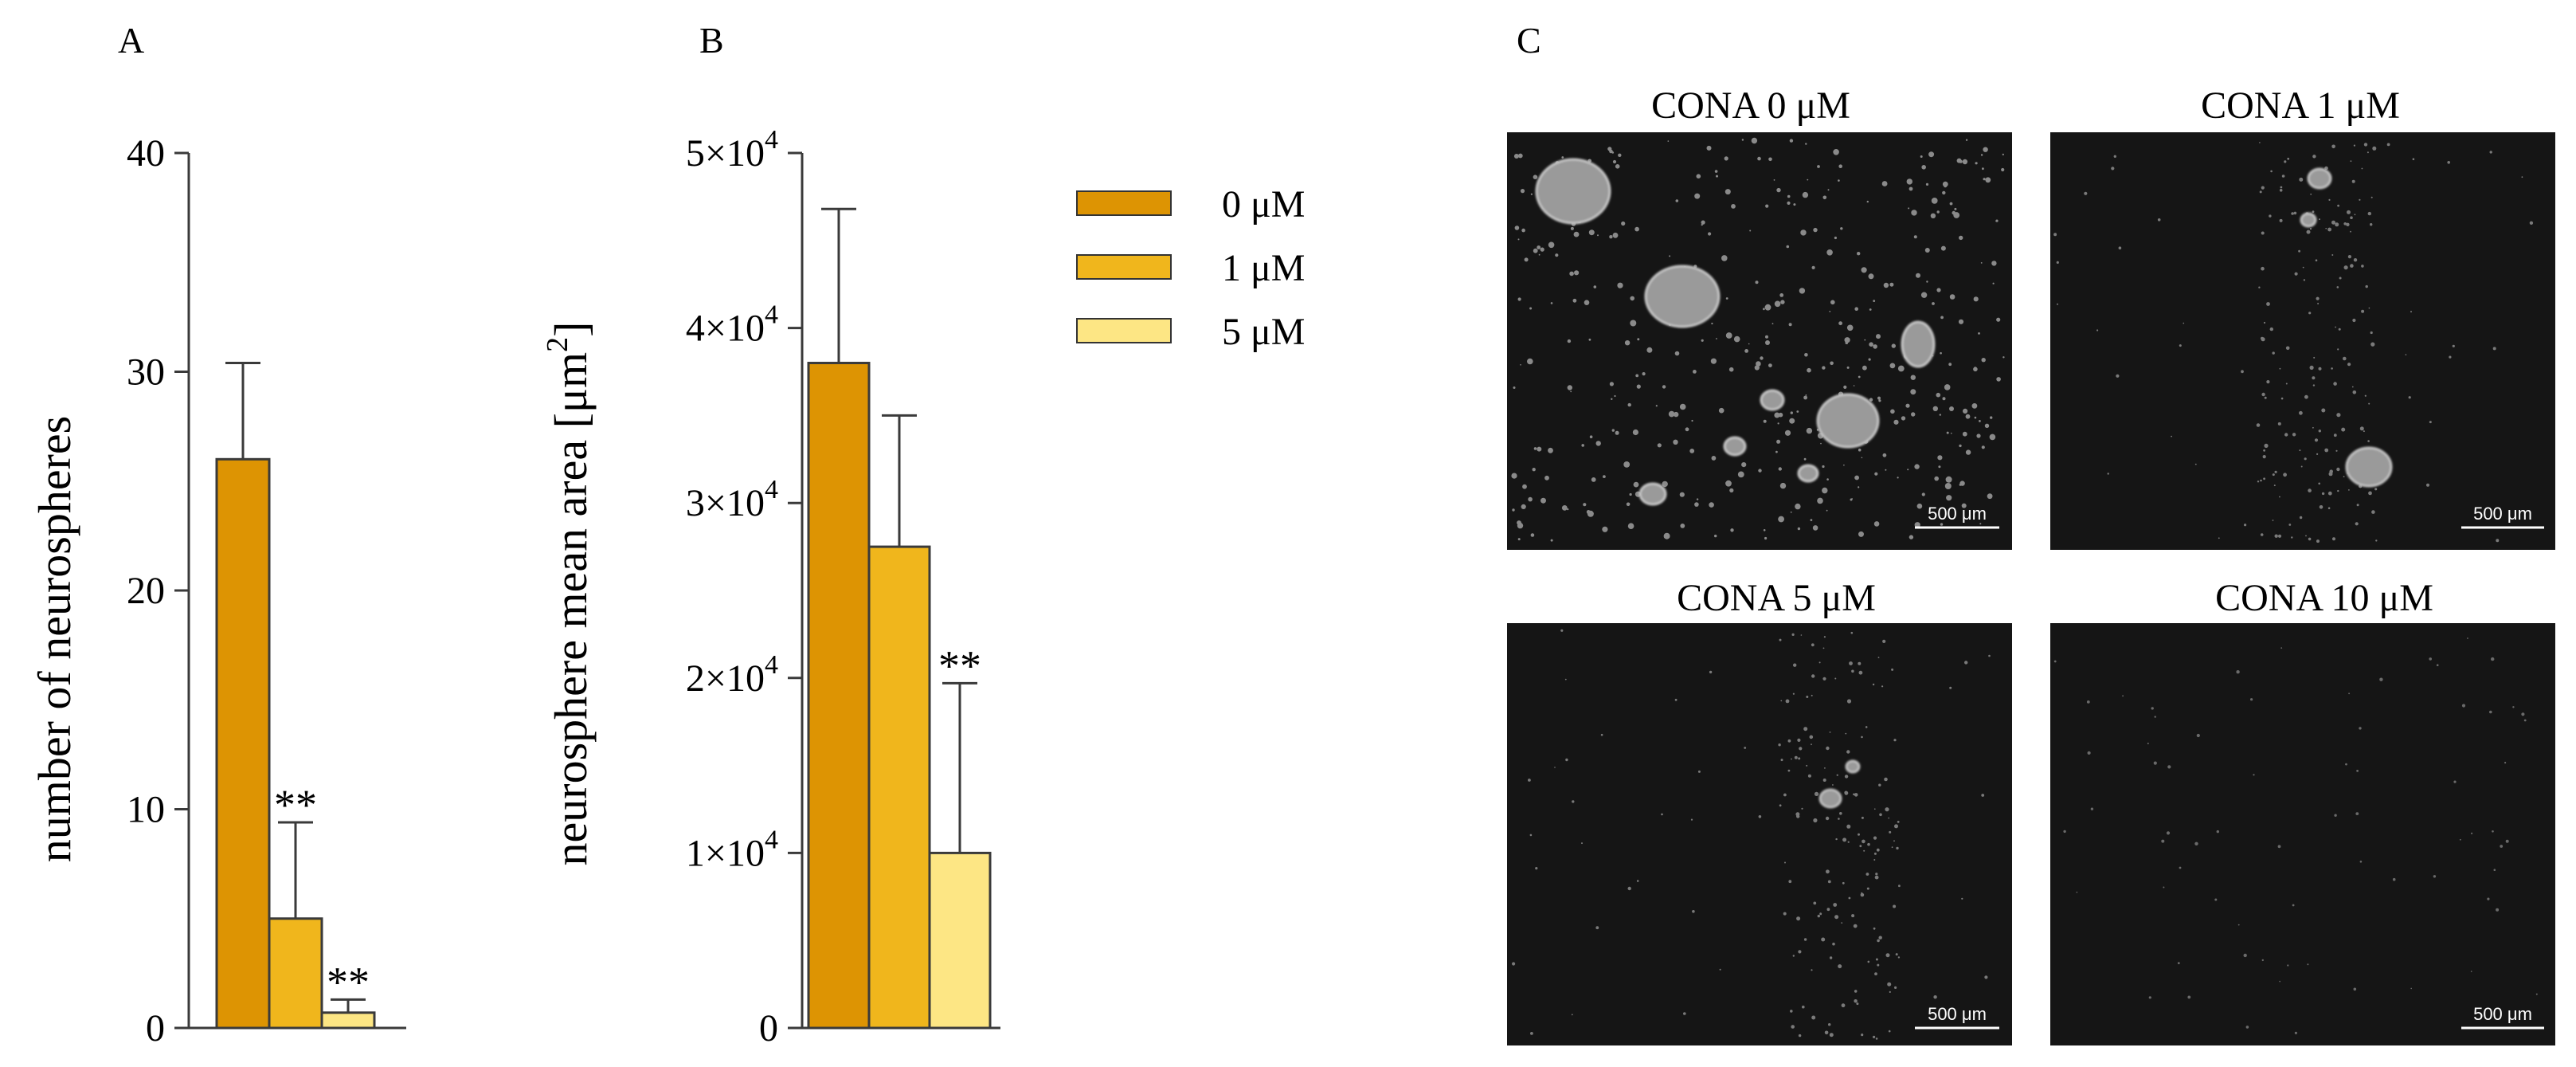 This screenshot has height=1067, width=2576. What do you see at coordinates (1682, 296) in the screenshot?
I see `neurosphere-blob` at bounding box center [1682, 296].